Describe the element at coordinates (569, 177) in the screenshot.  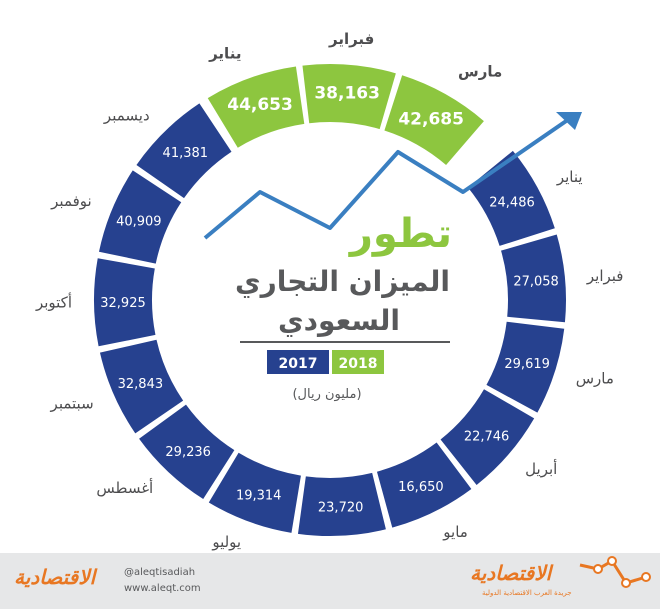
I see `month-label-2017-0: يناير` at that location.